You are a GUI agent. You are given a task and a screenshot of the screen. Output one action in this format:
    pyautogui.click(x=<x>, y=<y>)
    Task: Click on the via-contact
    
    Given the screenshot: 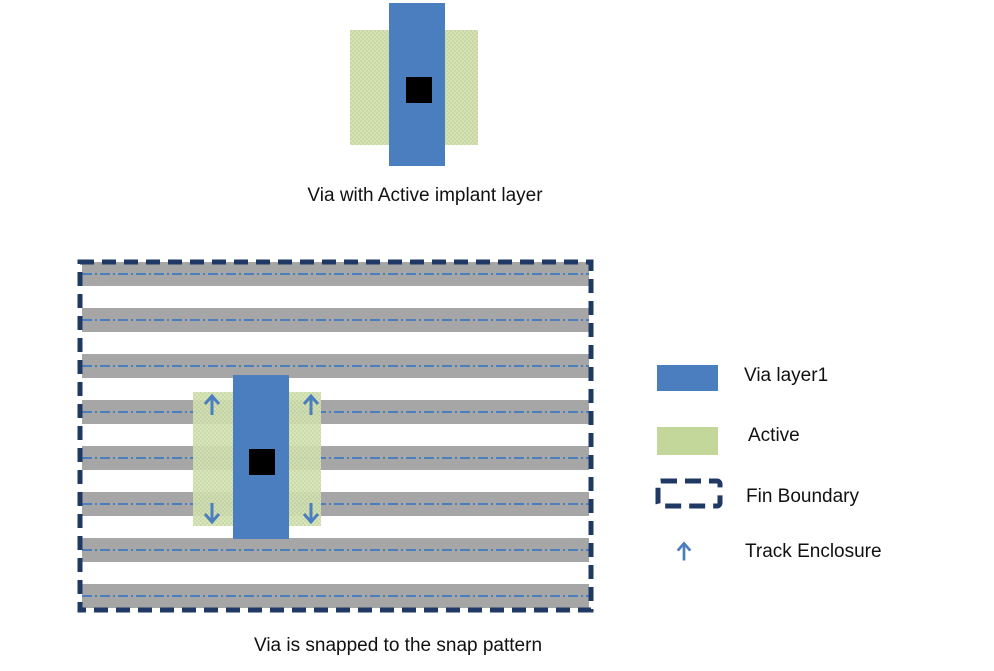 What is the action you would take?
    pyautogui.click(x=262, y=462)
    